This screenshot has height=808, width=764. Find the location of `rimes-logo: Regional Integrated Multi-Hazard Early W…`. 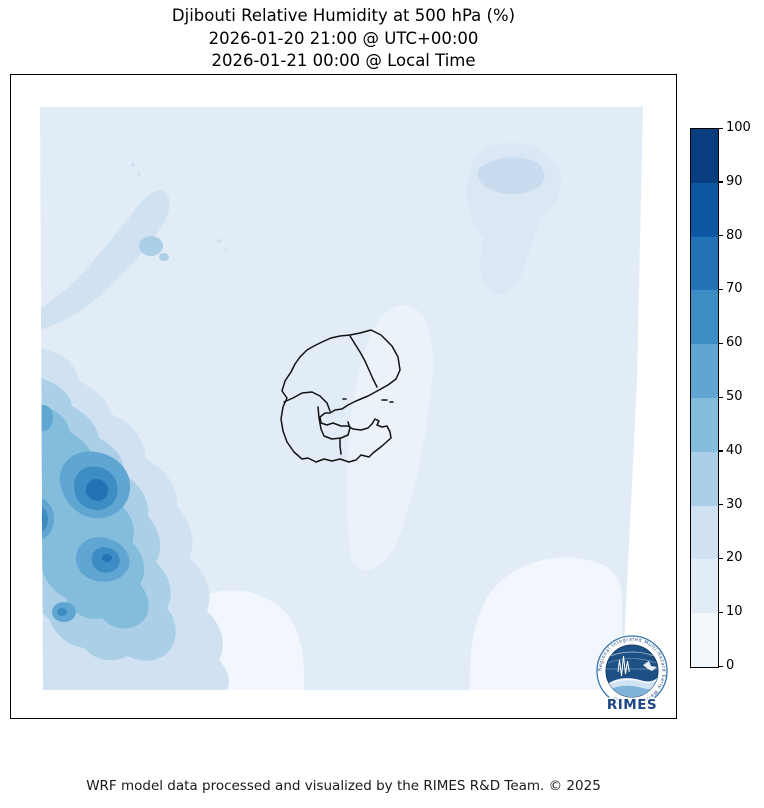

rimes-logo: Regional Integrated Multi-Hazard Early W… is located at coordinates (632, 675).